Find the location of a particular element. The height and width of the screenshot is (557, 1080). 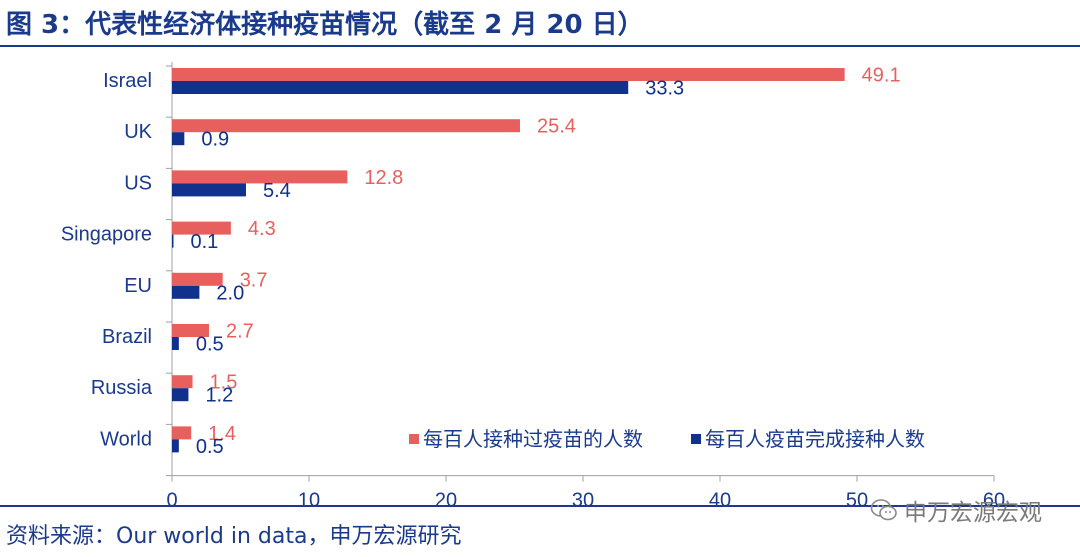

data-label-fully-vaccinated: 1.2 is located at coordinates (219, 396).